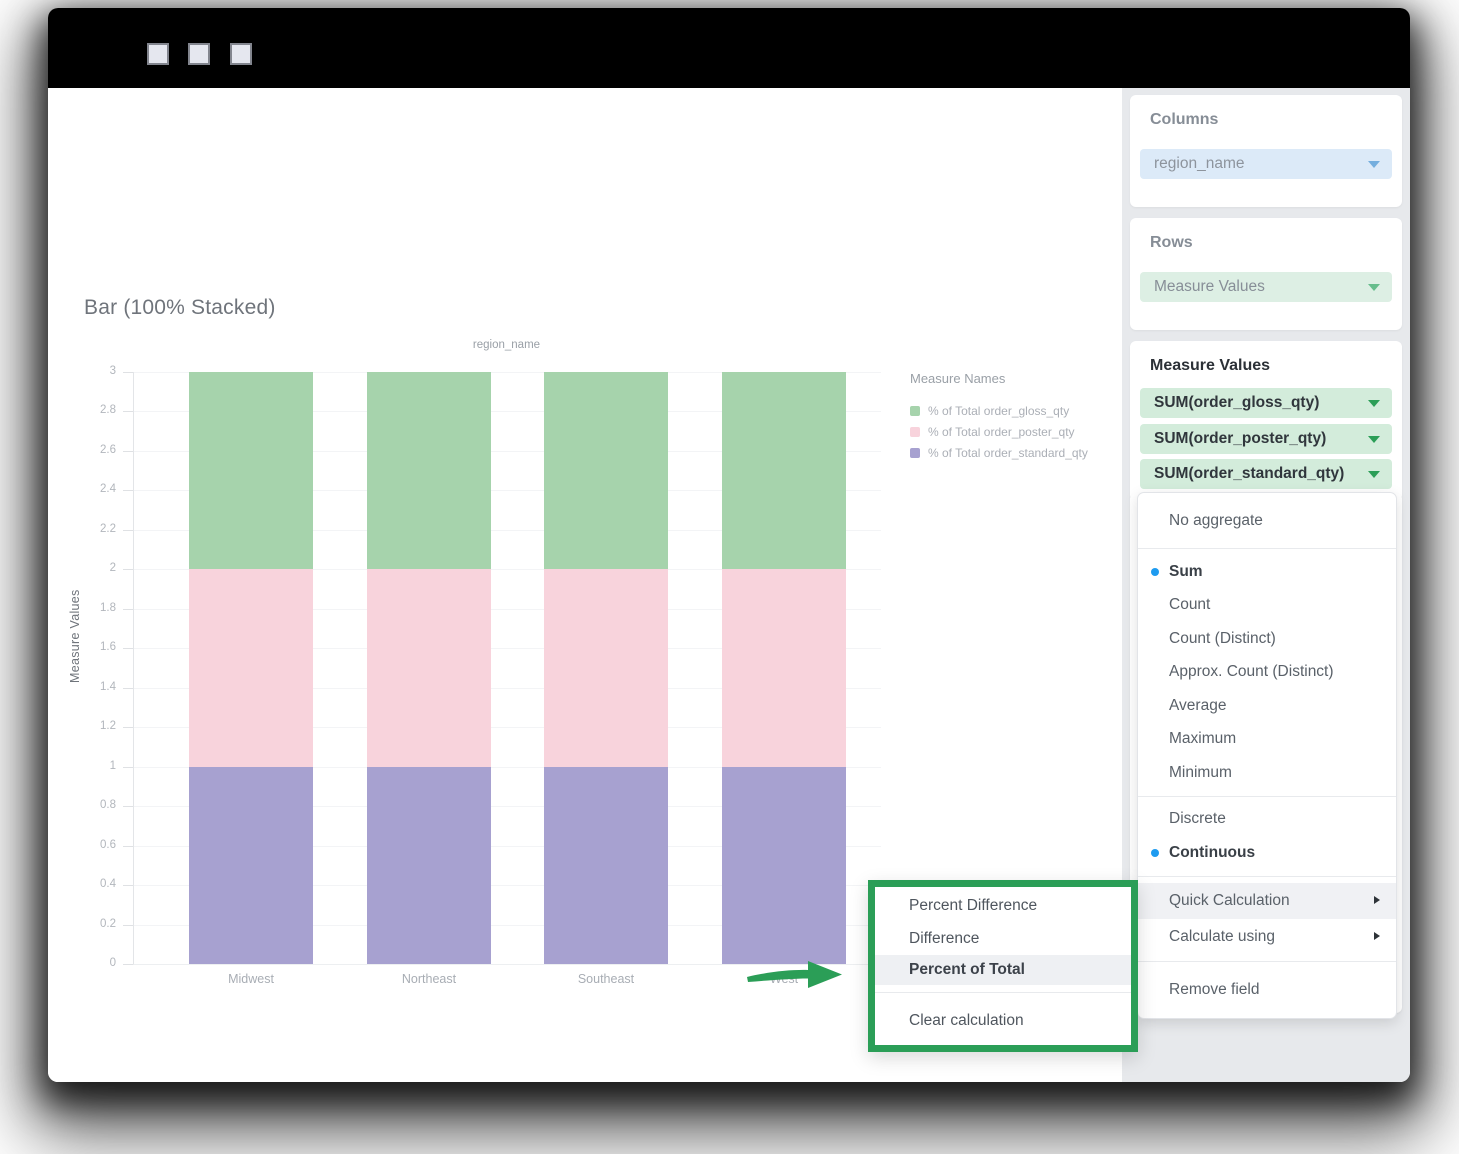  I want to click on submenu-item-clear-calculation: Clear calculation, so click(1003, 1021).